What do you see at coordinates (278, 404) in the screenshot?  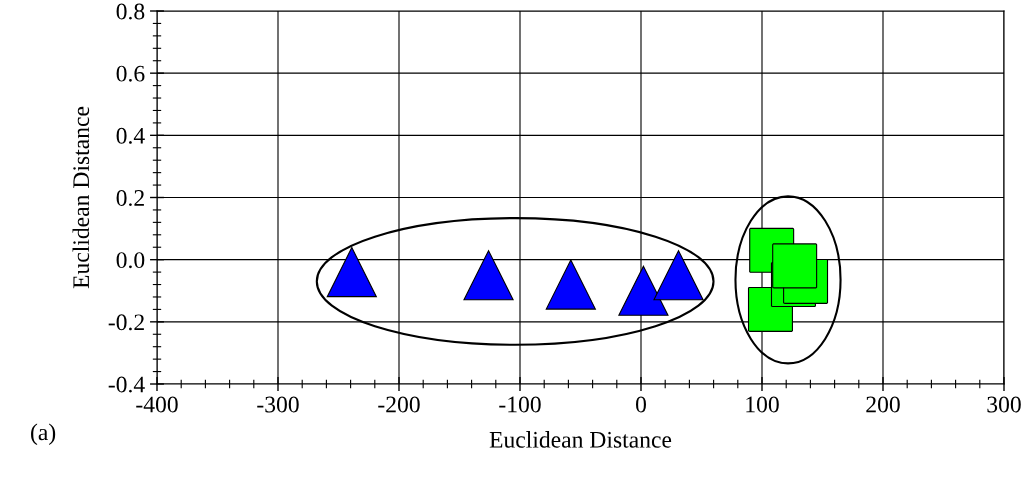 I see `x-tick-label: -300` at bounding box center [278, 404].